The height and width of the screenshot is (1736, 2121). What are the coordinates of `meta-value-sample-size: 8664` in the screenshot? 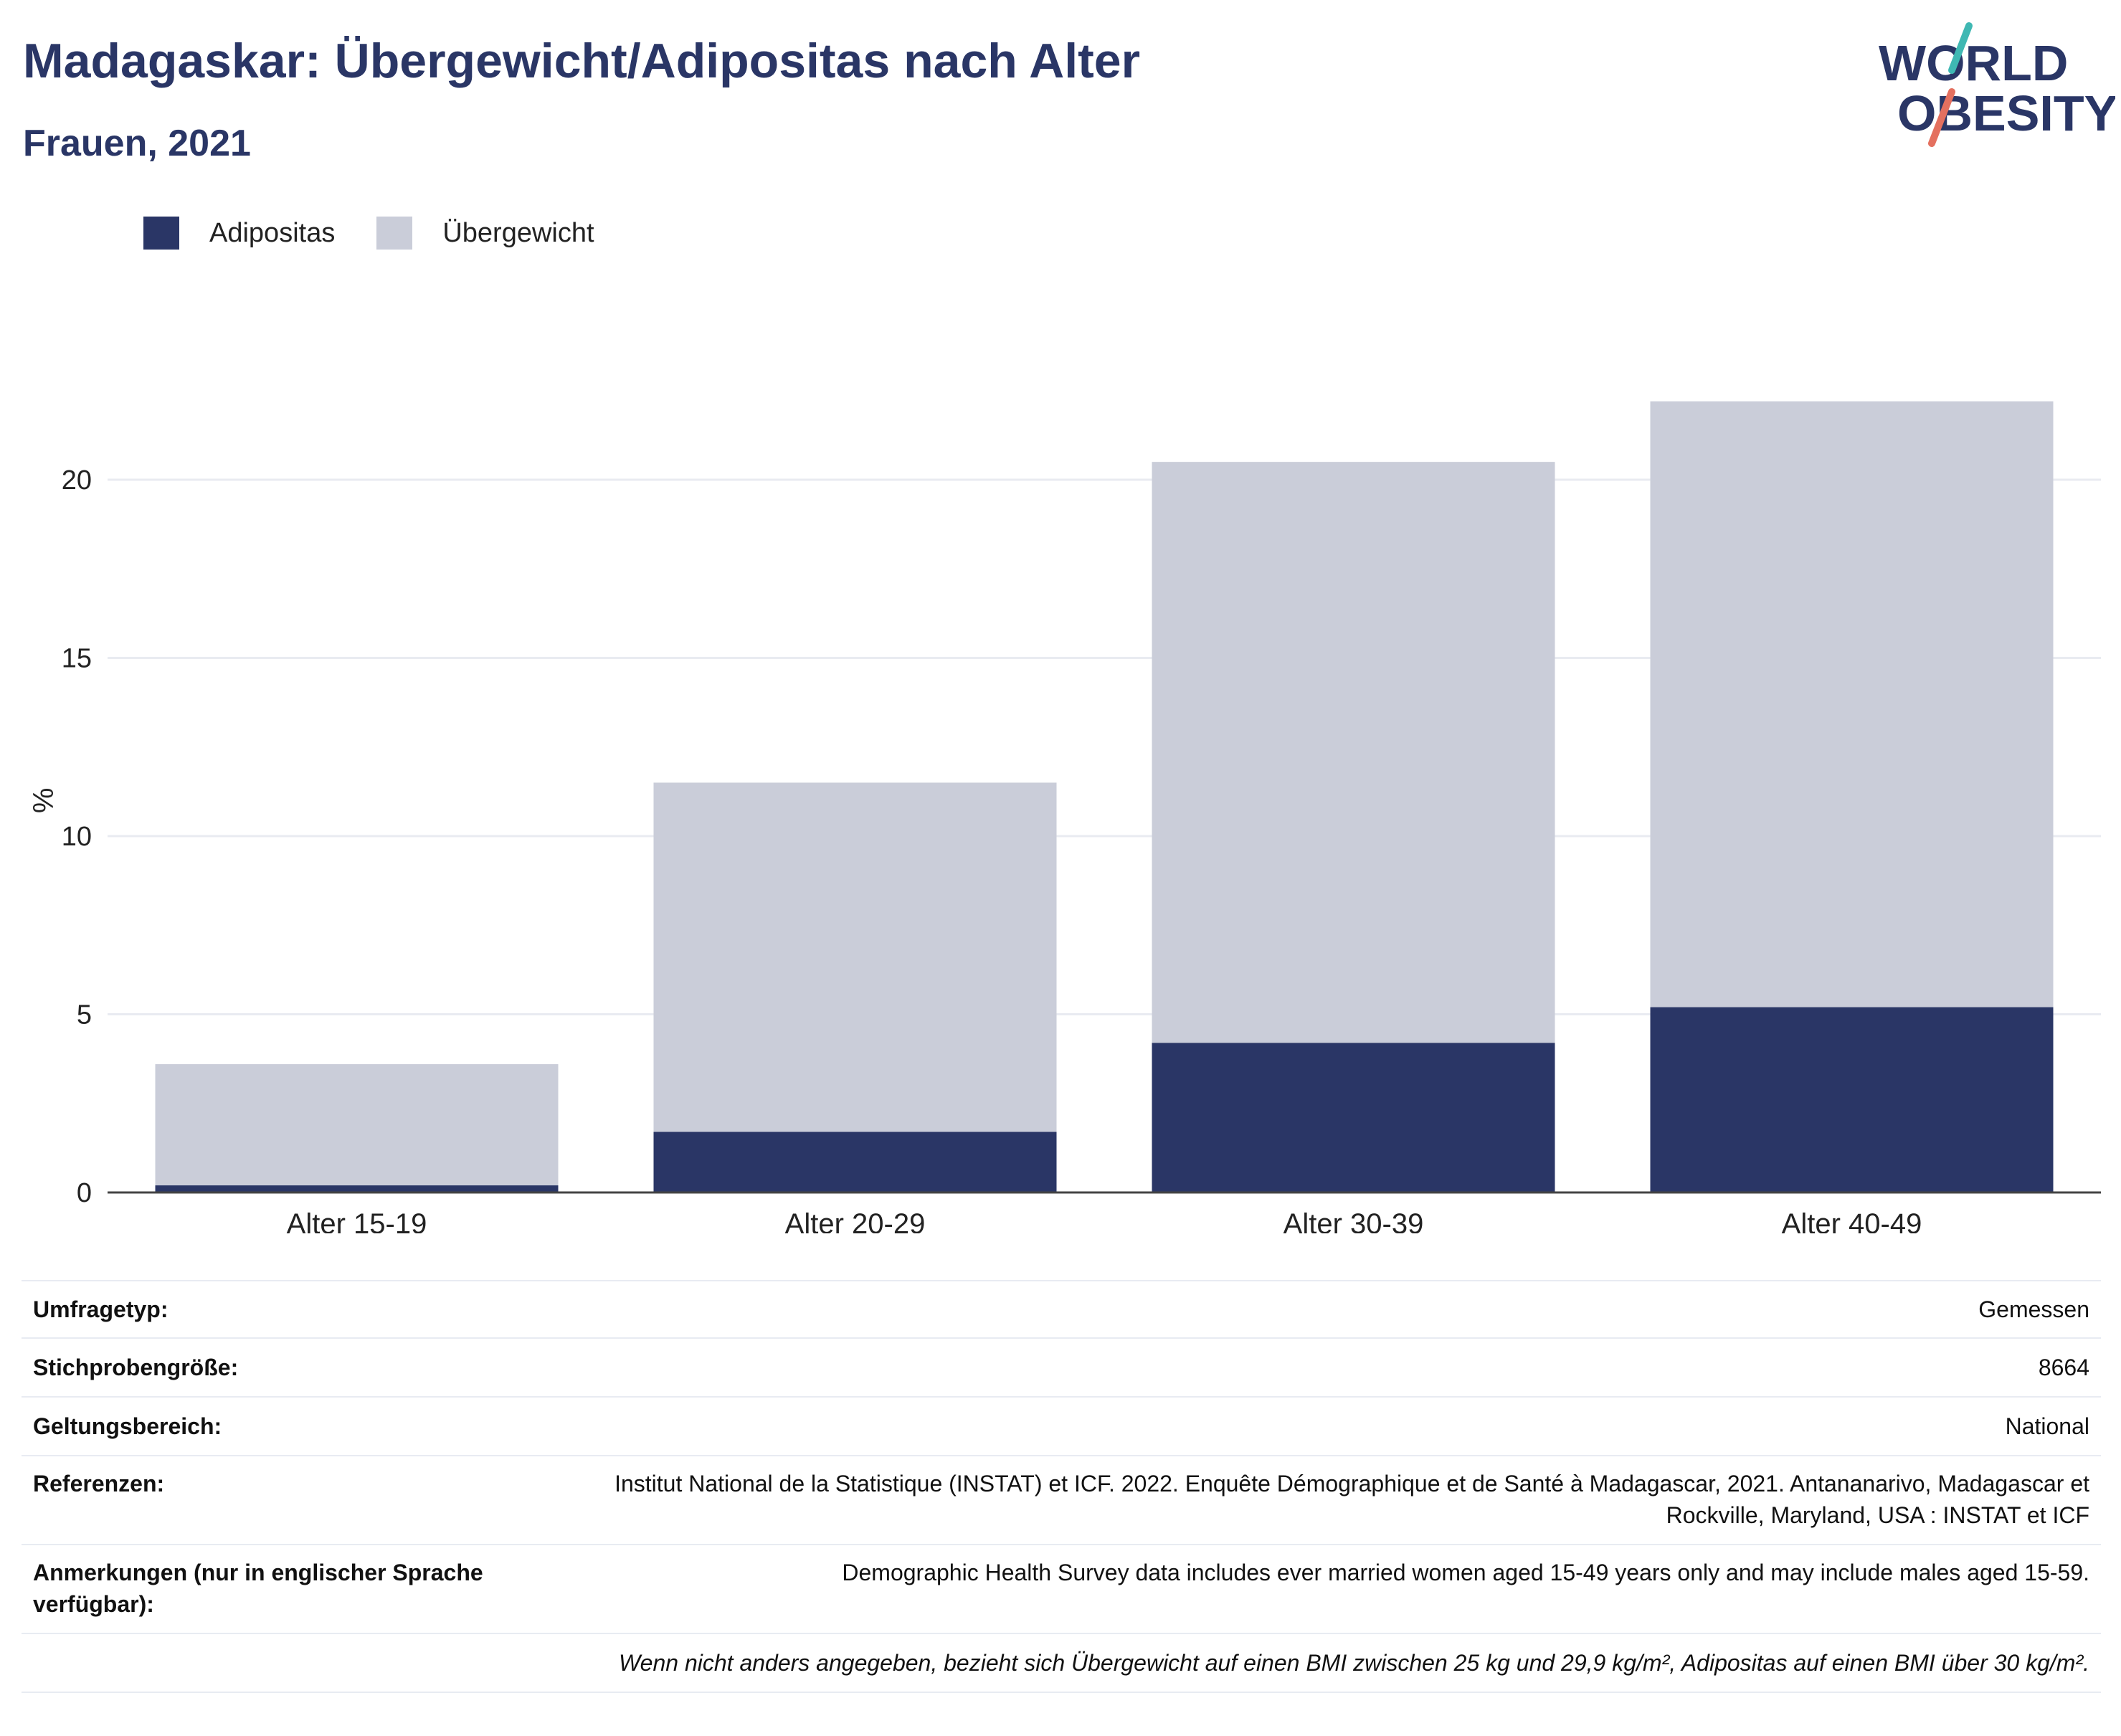 It's located at (2063, 1367).